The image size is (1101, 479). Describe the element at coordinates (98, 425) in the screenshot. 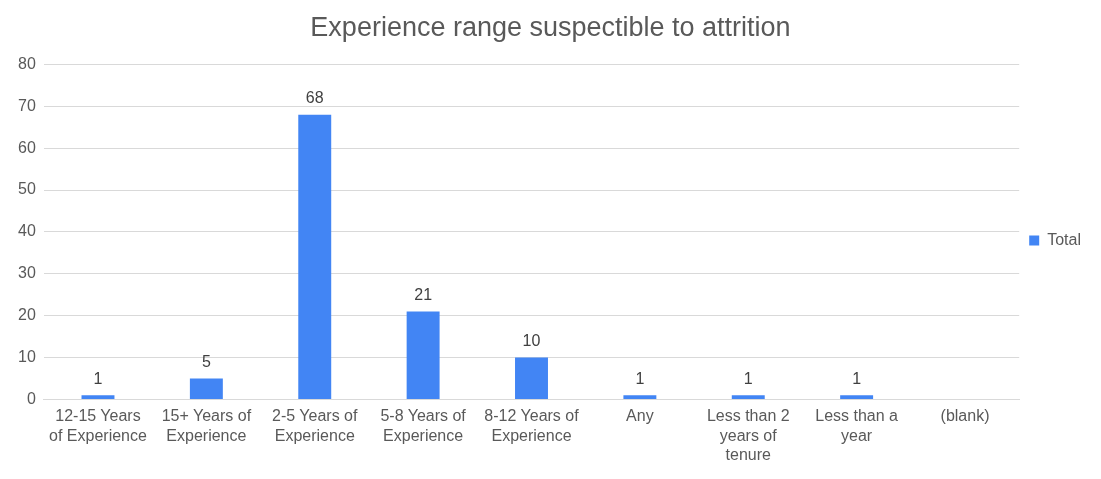

I see `x-tick-label: 12-15 Years of Experience` at that location.